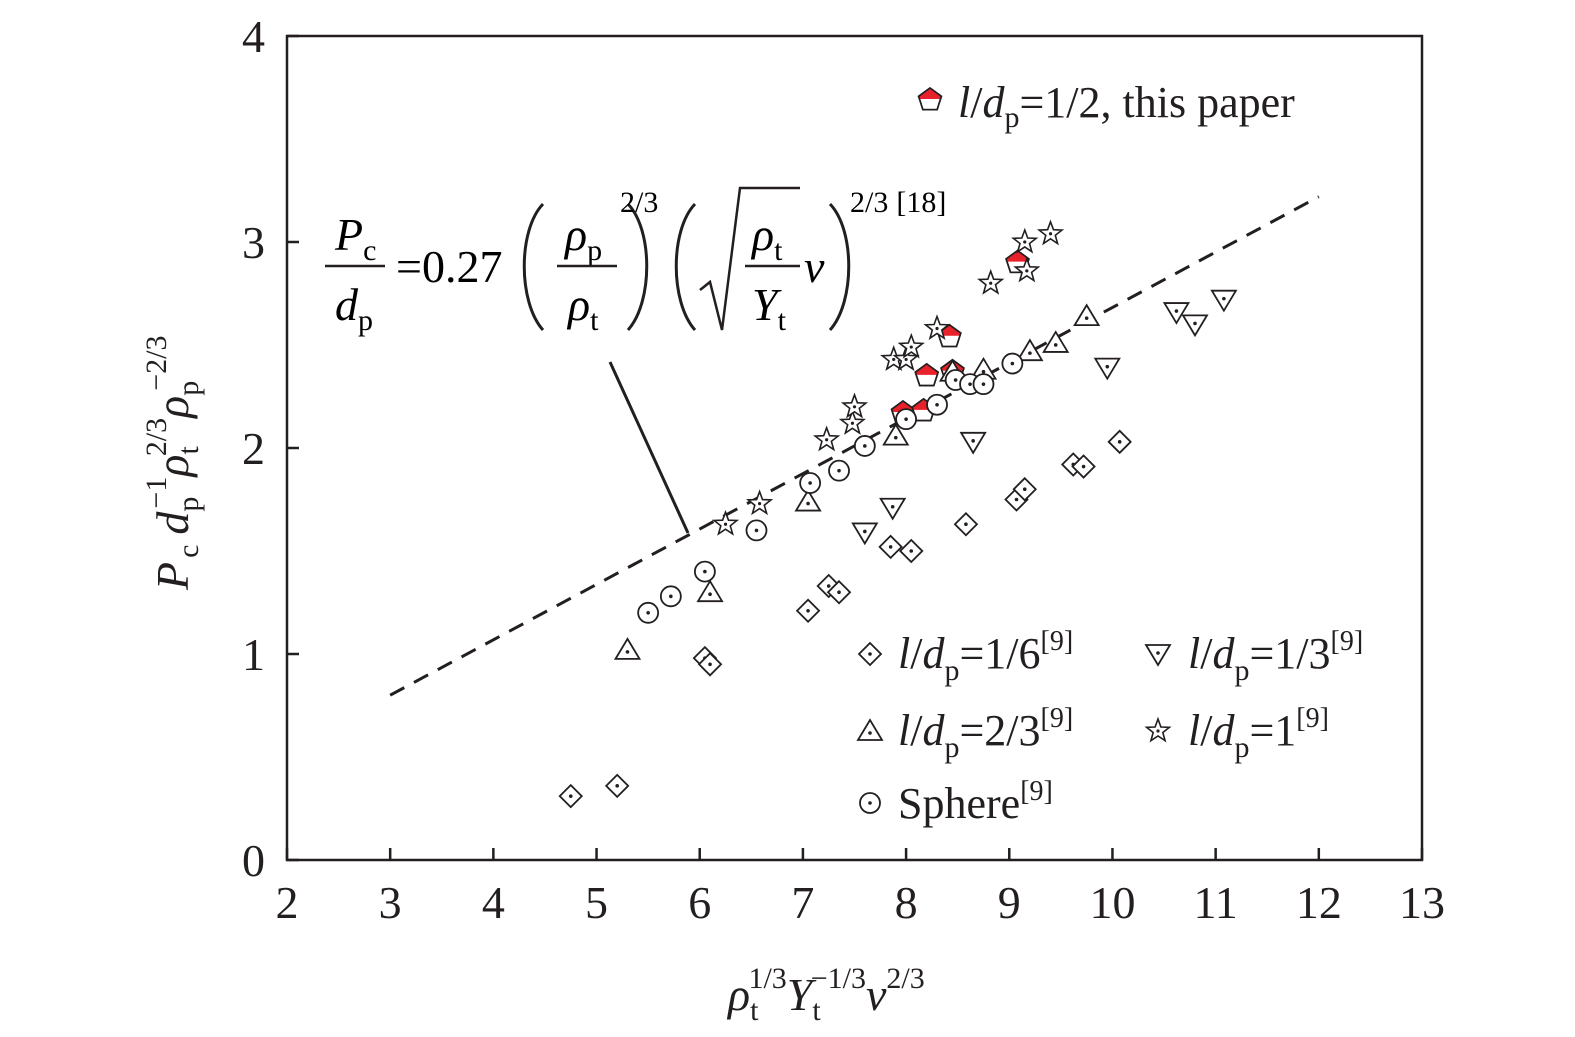 Image resolution: width=1575 pixels, height=1037 pixels. Describe the element at coordinates (639, 202) in the screenshot. I see `eq-exp1: 2/3` at that location.